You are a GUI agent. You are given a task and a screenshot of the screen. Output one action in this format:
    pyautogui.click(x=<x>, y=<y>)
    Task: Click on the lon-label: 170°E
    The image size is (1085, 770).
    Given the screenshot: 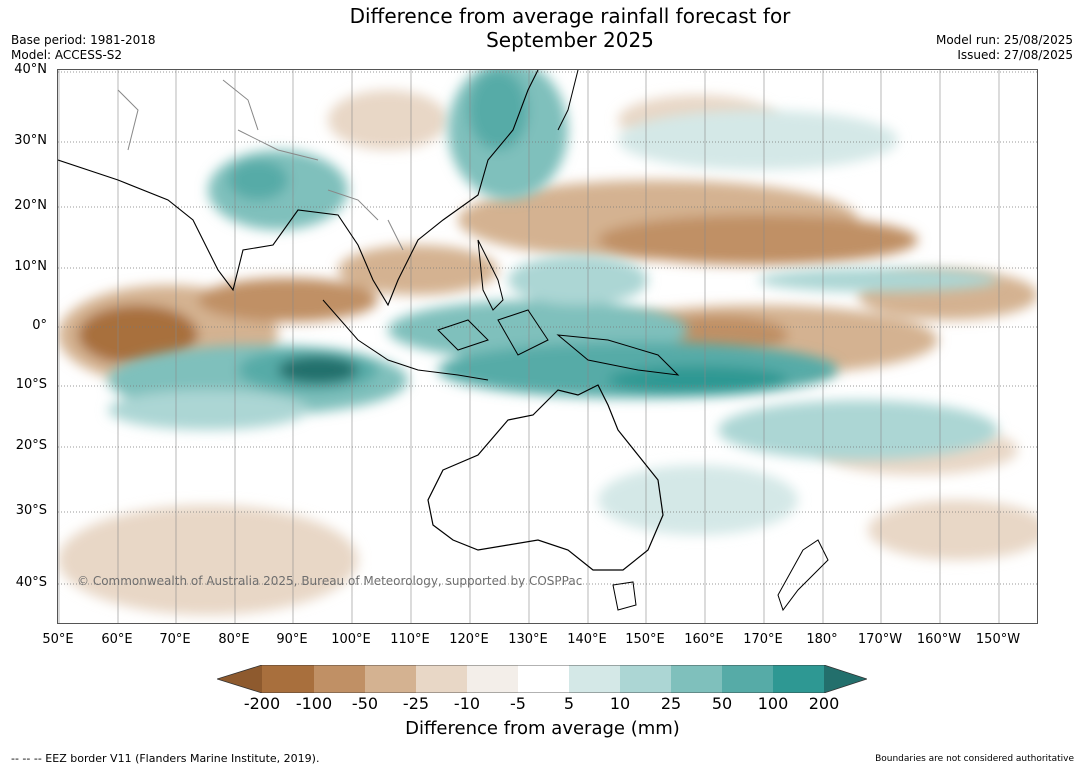 What is the action you would take?
    pyautogui.click(x=763, y=639)
    